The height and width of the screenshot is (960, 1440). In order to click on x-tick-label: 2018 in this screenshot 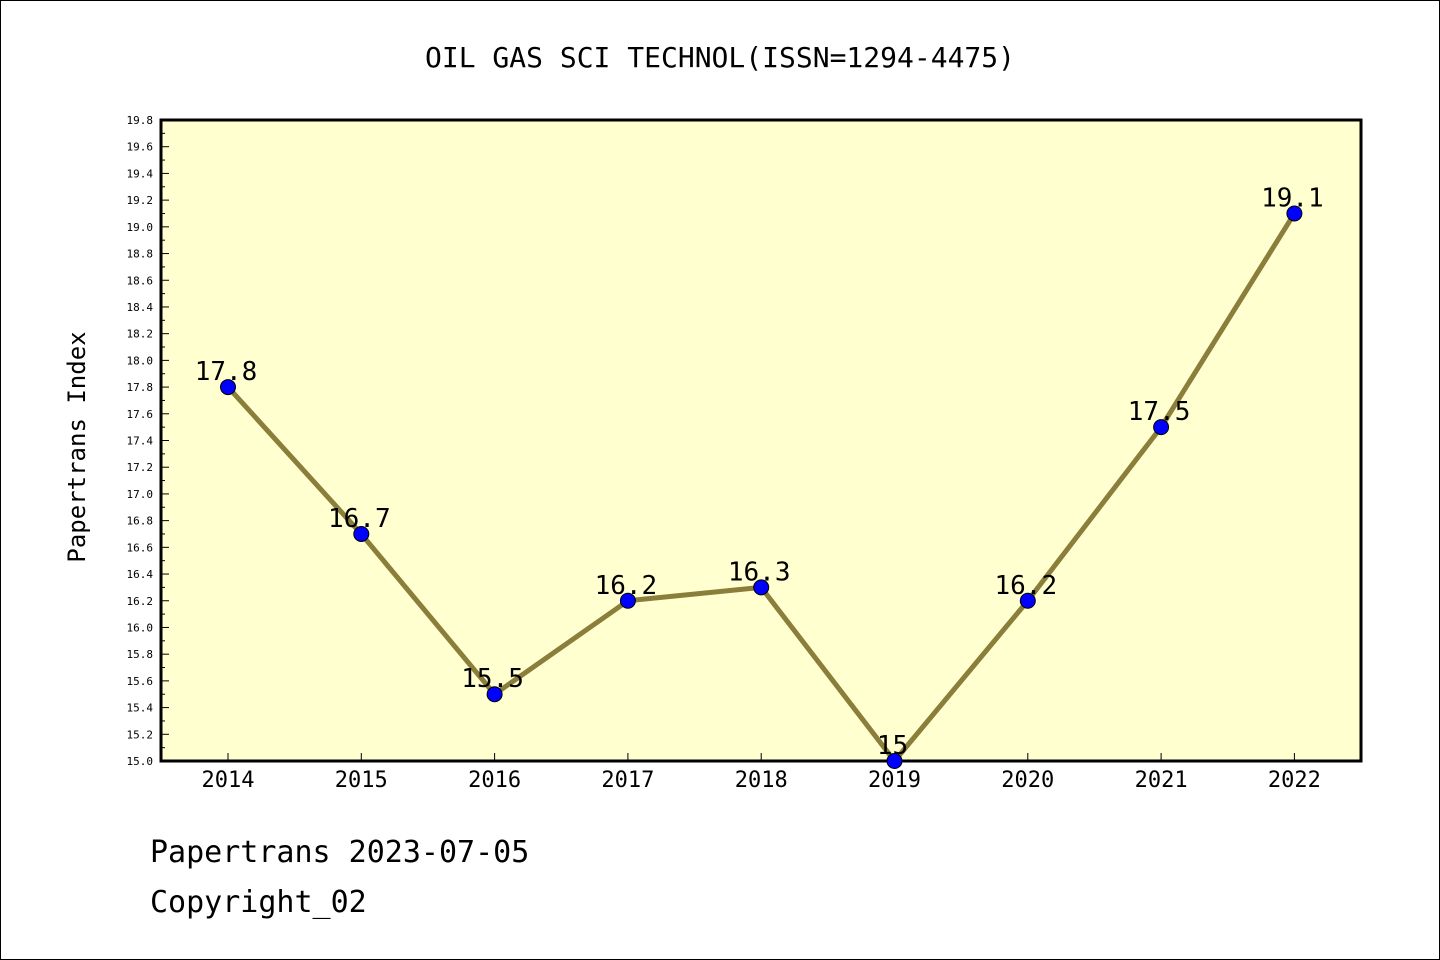, I will do `click(761, 780)`.